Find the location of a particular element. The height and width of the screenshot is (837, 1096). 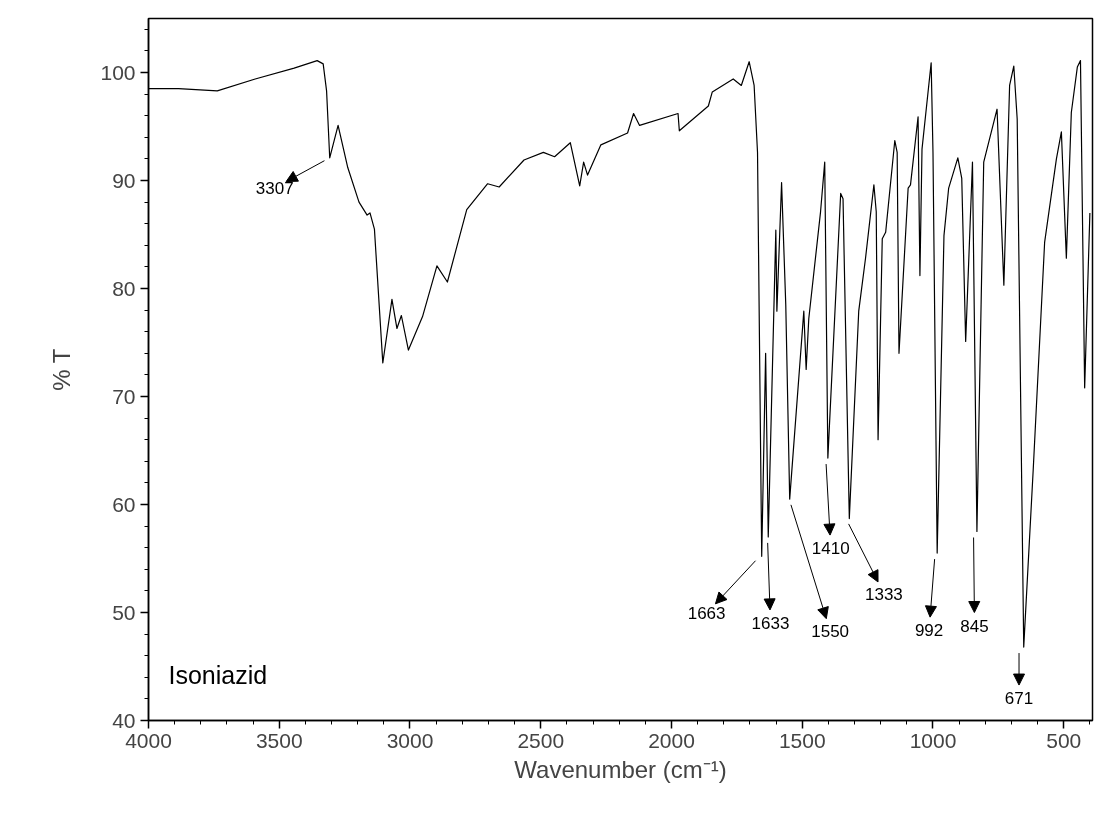

y-axis-title: % T is located at coordinates (62, 369).